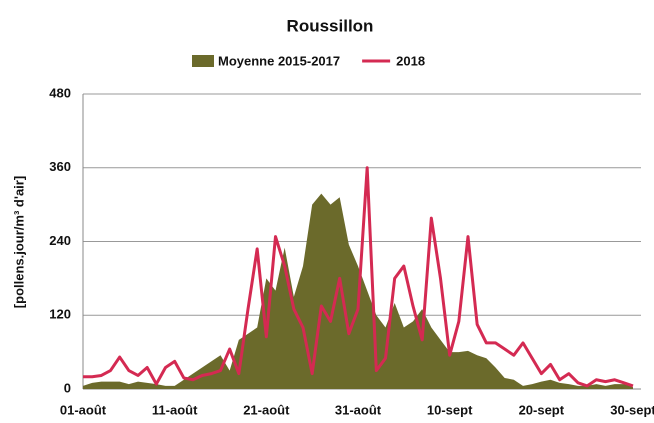 The height and width of the screenshot is (423, 654). What do you see at coordinates (279, 60) in the screenshot?
I see `legend-label: Moyenne 2015-2017` at bounding box center [279, 60].